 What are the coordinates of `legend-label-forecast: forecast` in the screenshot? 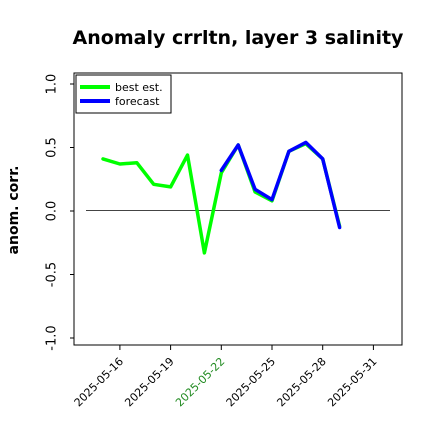 It's located at (137, 101).